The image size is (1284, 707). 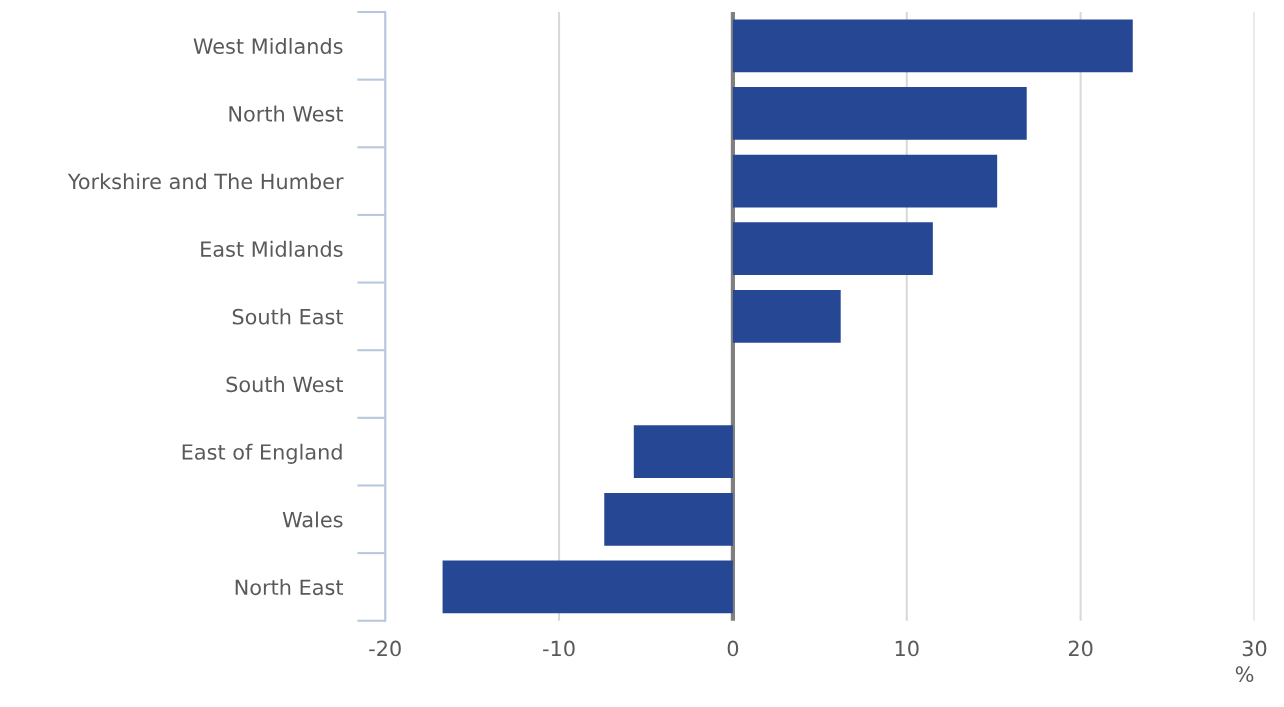 What do you see at coordinates (385, 648) in the screenshot?
I see `x-tick-label: -20` at bounding box center [385, 648].